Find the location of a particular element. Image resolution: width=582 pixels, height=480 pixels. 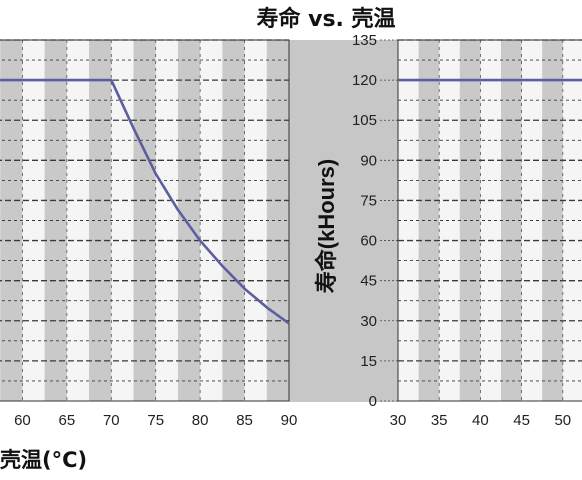

left-x-tick-label: 90 is located at coordinates (289, 420).